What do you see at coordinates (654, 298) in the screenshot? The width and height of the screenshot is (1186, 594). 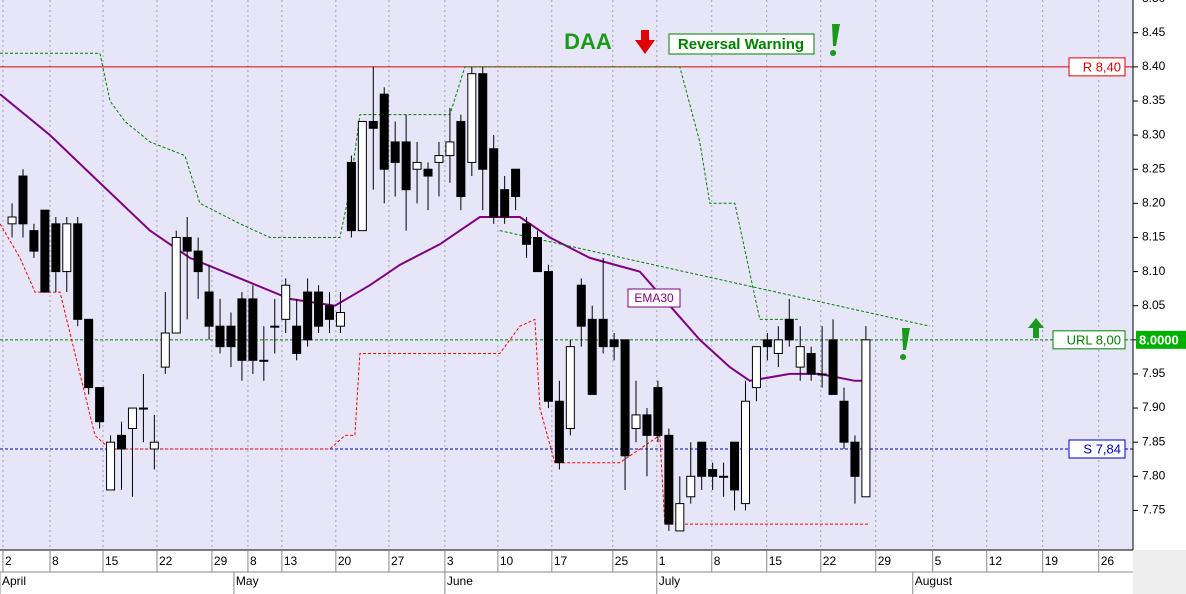 I see `line-label-box` at bounding box center [654, 298].